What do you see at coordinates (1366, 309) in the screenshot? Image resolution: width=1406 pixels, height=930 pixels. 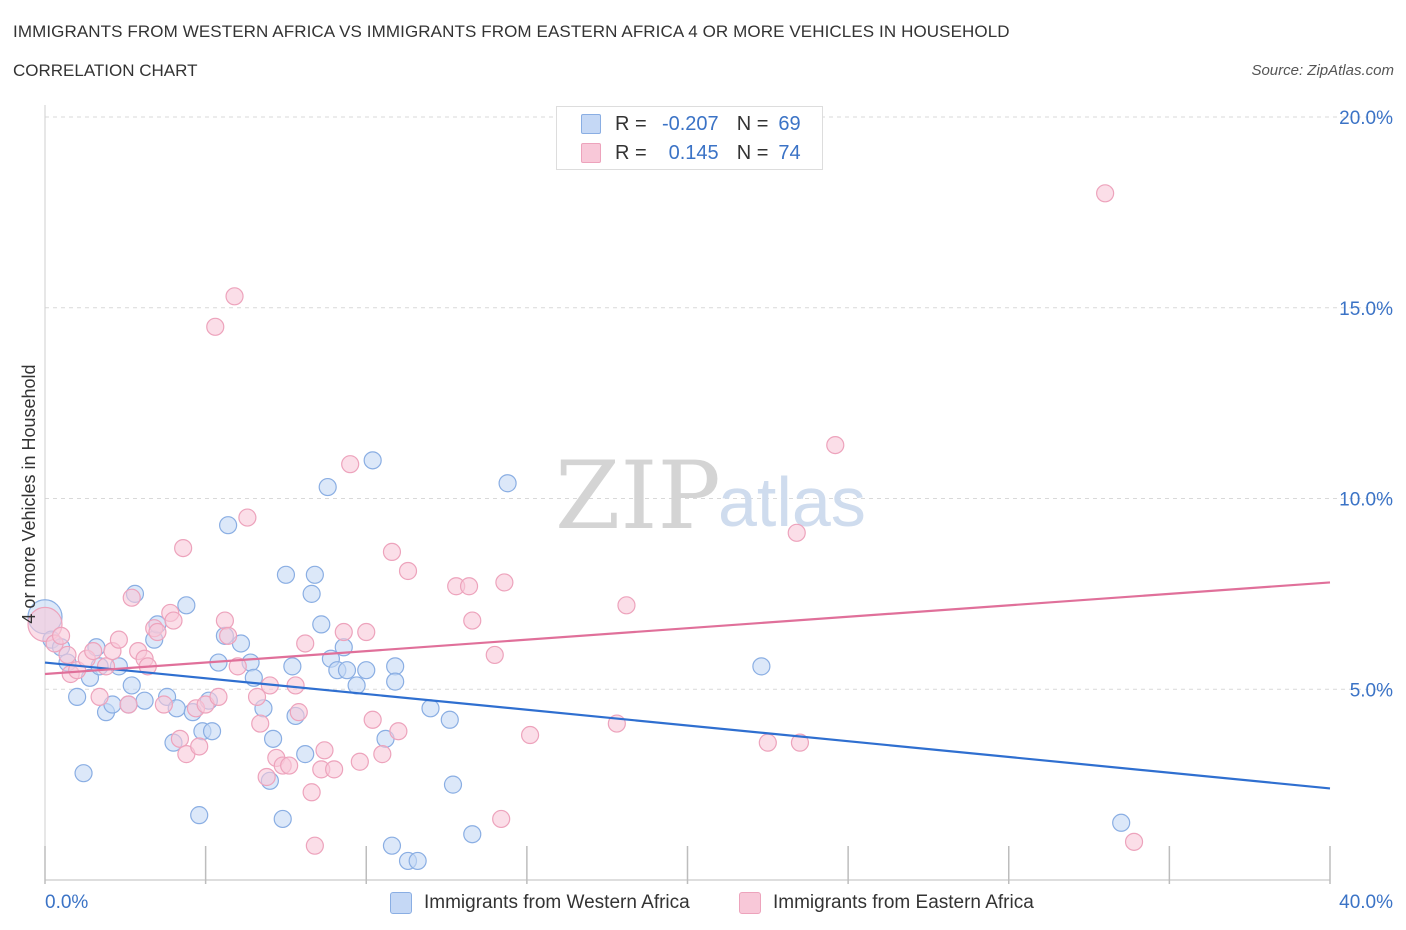 I see `y-tick-label: 15.0%` at bounding box center [1366, 309].